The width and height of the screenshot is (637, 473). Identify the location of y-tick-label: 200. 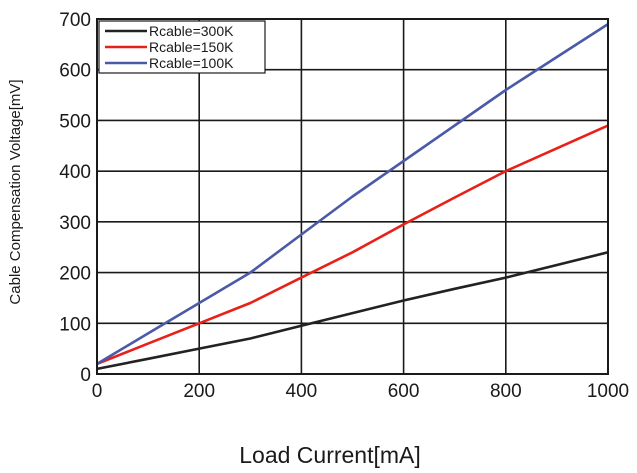
(75, 274).